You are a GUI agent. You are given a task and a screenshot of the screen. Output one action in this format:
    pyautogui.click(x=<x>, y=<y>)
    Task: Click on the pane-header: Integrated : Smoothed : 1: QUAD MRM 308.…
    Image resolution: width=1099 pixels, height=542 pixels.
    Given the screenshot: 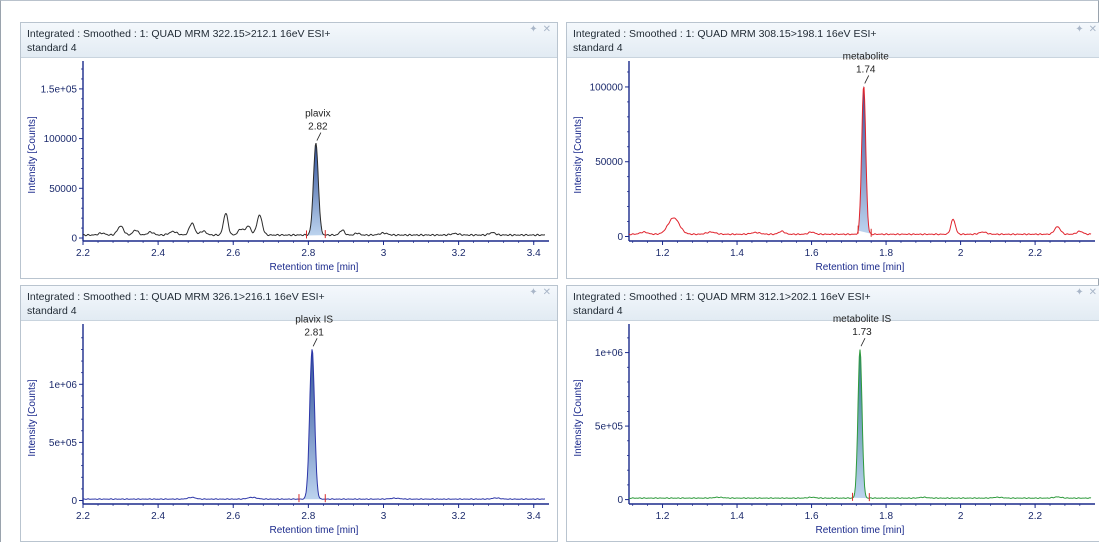 What is the action you would take?
    pyautogui.click(x=833, y=40)
    